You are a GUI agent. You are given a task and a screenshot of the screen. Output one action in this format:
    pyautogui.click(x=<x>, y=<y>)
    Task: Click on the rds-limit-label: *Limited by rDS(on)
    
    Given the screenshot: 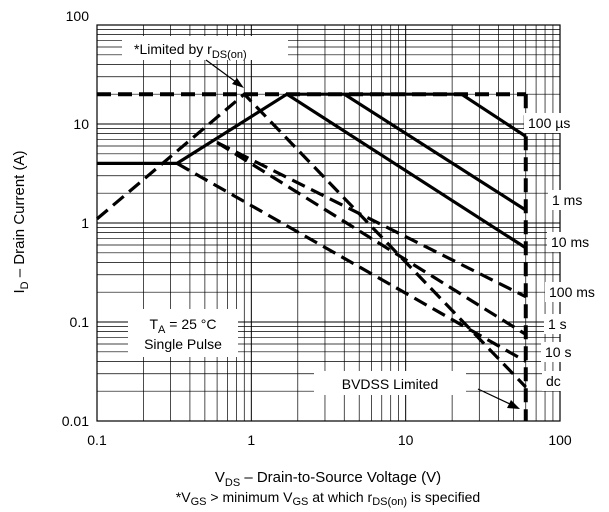 What is the action you would take?
    pyautogui.click(x=190, y=51)
    